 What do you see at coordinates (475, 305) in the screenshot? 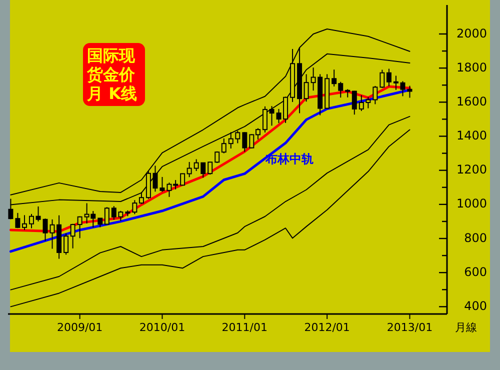
I see `y-tick-label: 400` at bounding box center [475, 305].